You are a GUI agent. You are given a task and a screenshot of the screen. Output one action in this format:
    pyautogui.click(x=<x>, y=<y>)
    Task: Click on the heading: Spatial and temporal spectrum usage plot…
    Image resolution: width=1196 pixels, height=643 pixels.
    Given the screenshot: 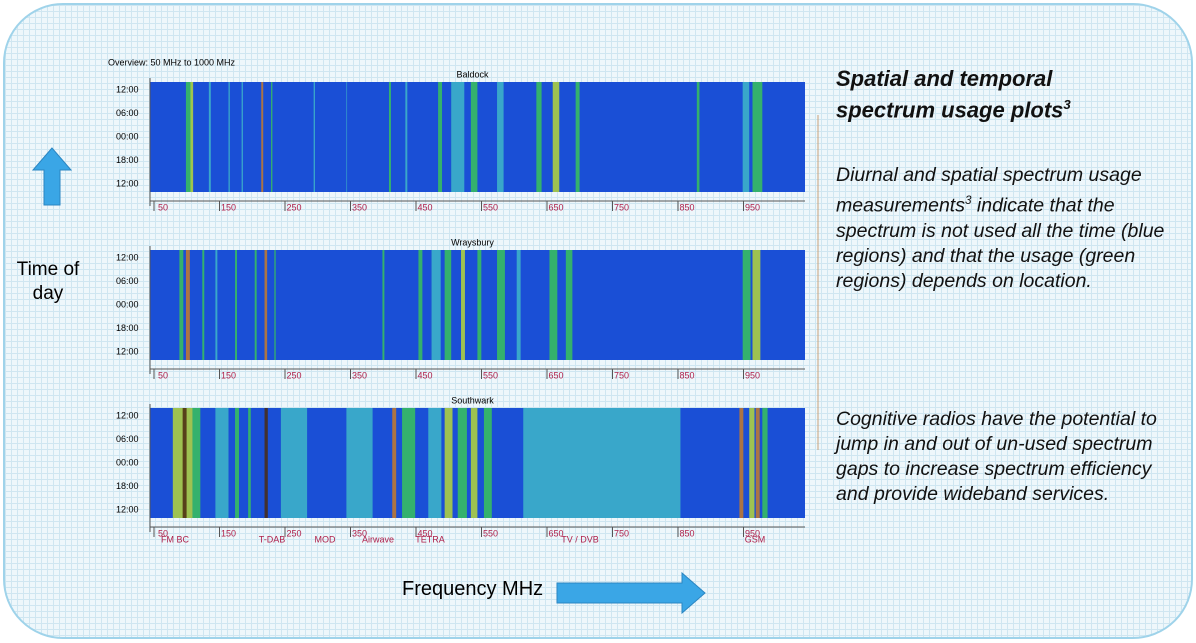 What is the action you would take?
    pyautogui.click(x=986, y=94)
    